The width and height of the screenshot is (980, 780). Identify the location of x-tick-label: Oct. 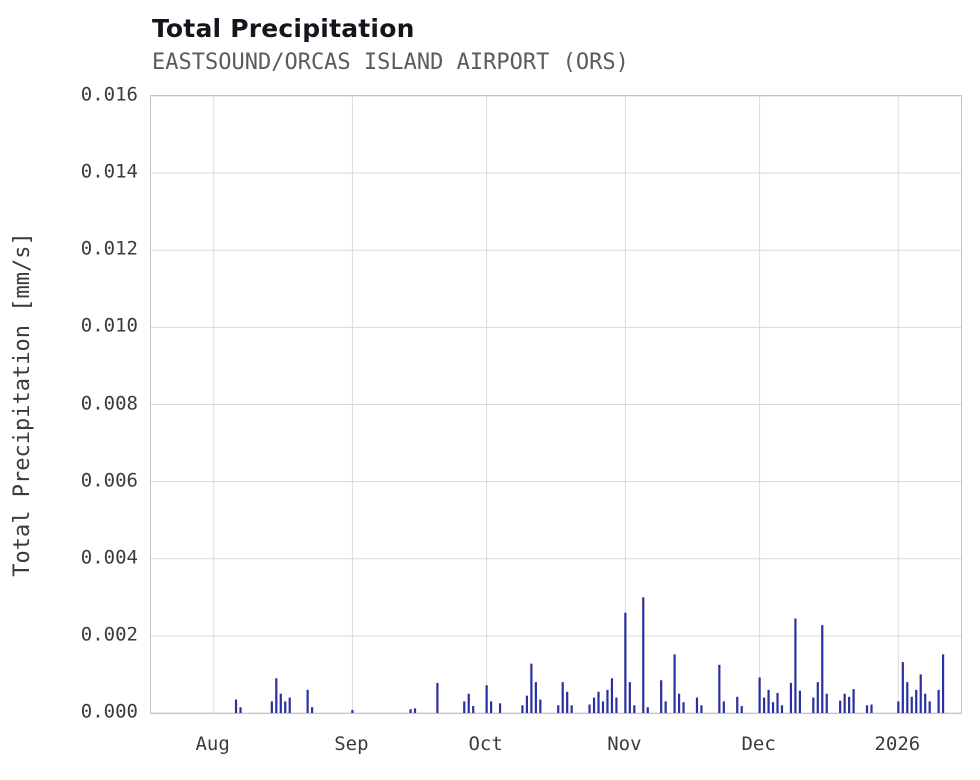
(485, 744).